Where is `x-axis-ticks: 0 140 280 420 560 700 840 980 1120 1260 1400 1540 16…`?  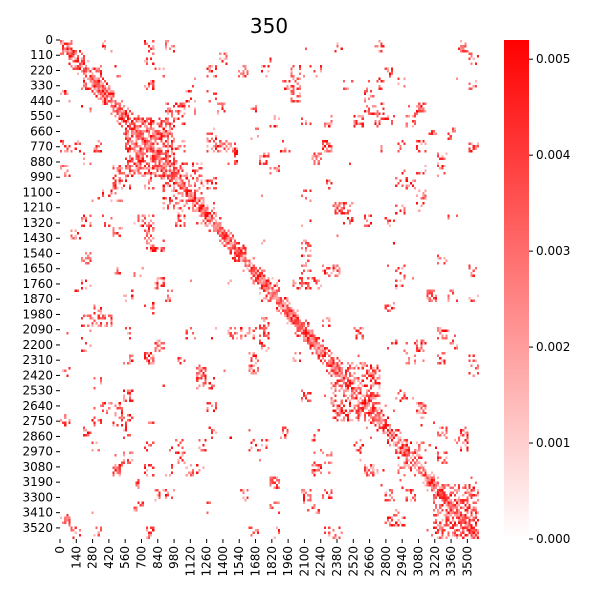 x-axis-ticks: 0 140 280 420 560 700 840 980 1120 1260 1400 1540 16… is located at coordinates (263, 558).